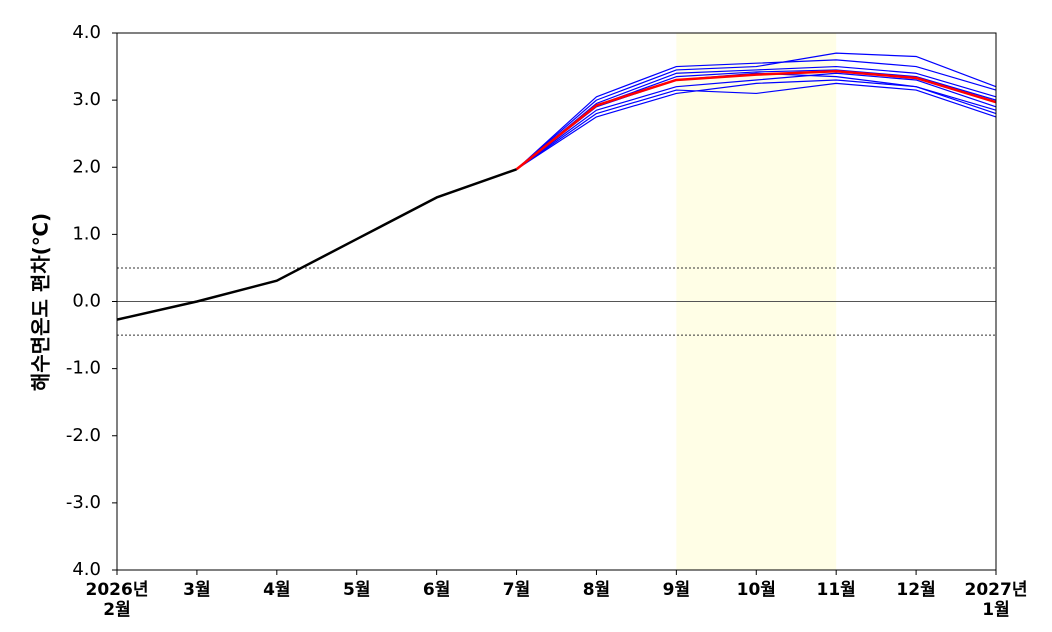  Describe the element at coordinates (86, 233) in the screenshot. I see `y-tick-label: 1.0` at that location.